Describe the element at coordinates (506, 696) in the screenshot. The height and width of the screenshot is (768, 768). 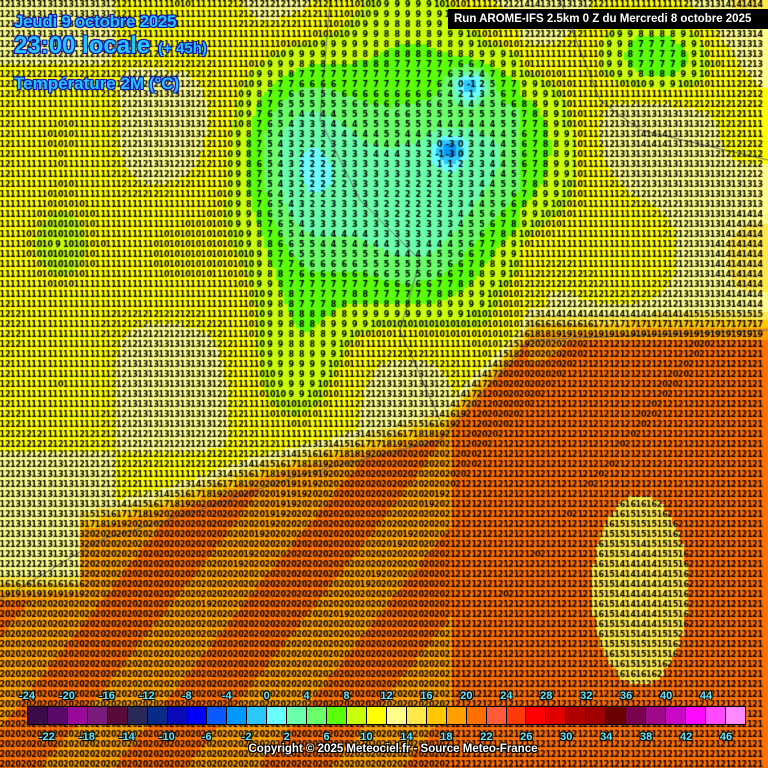
I see `colorbar-tick-label: 24` at that location.